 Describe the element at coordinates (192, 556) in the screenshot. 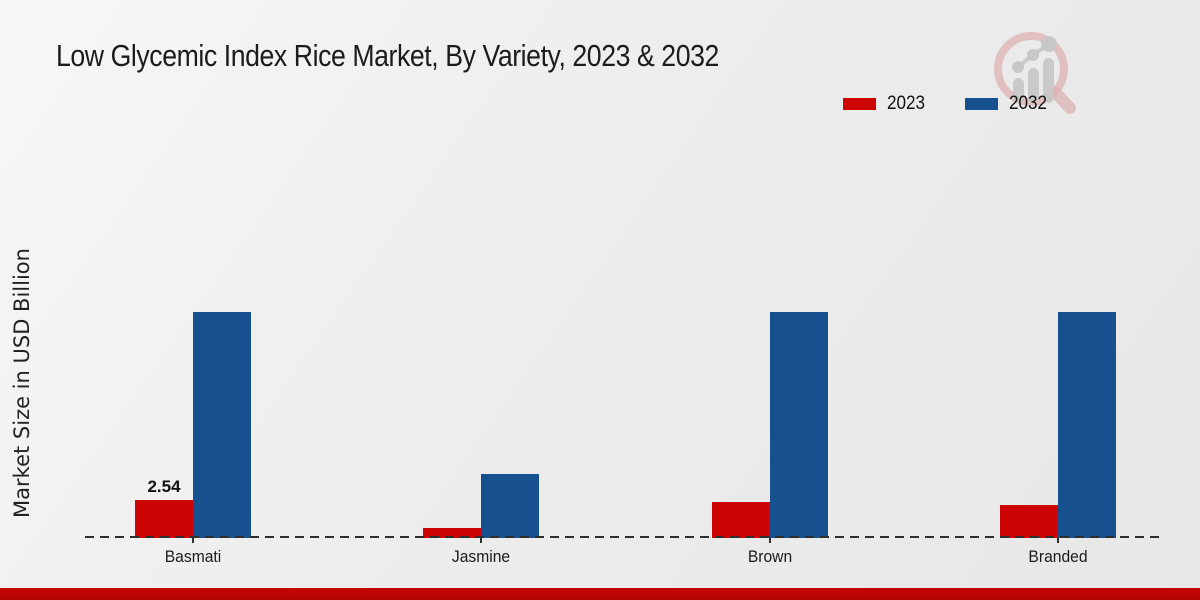

I see `category-label-basmati: Basmati` at that location.